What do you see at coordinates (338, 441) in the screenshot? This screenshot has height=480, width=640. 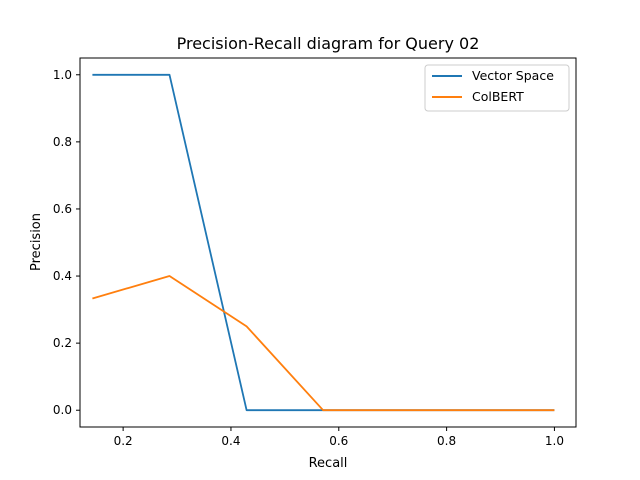 I see `x-tick-label: 0.6` at bounding box center [338, 441].